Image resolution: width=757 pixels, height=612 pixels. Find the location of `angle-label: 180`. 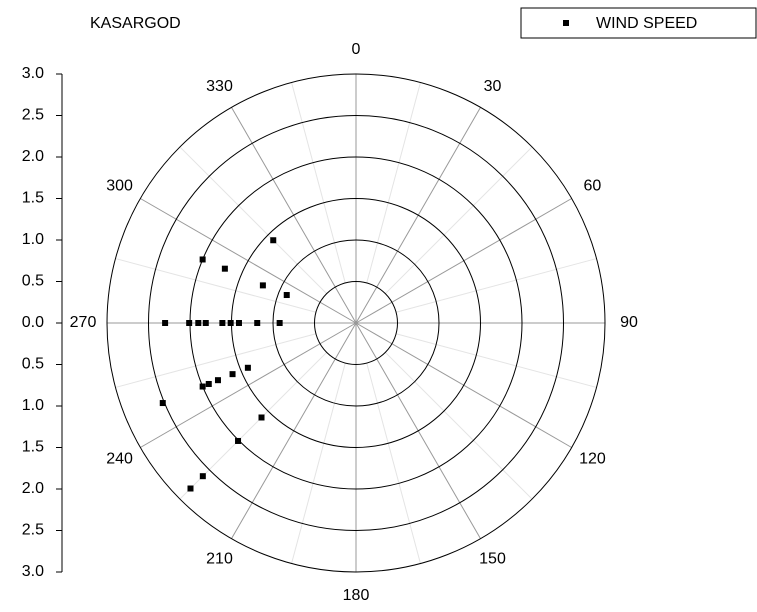

angle-label: 180 is located at coordinates (356, 595).